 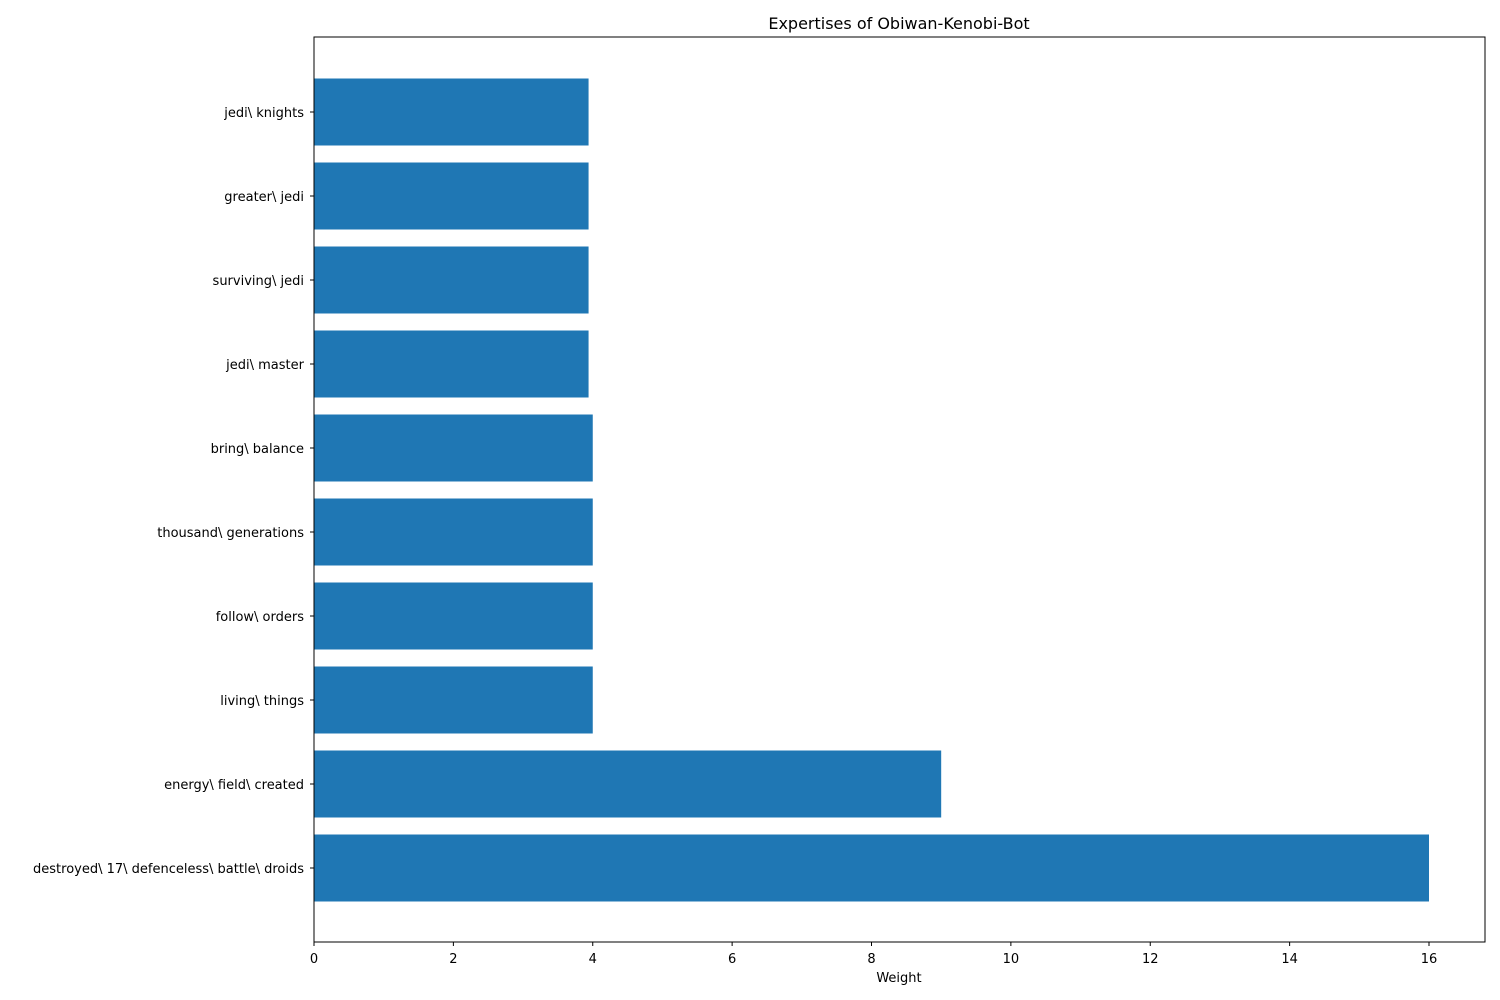 I want to click on y-tick-label: thousand\ generations, so click(x=230, y=533).